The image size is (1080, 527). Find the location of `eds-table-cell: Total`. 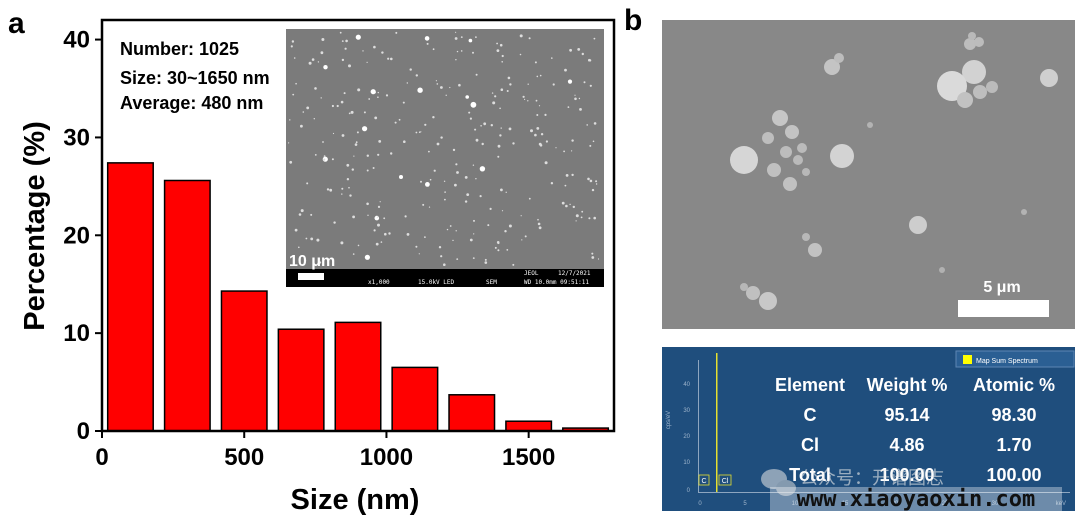

eds-table-cell: Total is located at coordinates (810, 475).